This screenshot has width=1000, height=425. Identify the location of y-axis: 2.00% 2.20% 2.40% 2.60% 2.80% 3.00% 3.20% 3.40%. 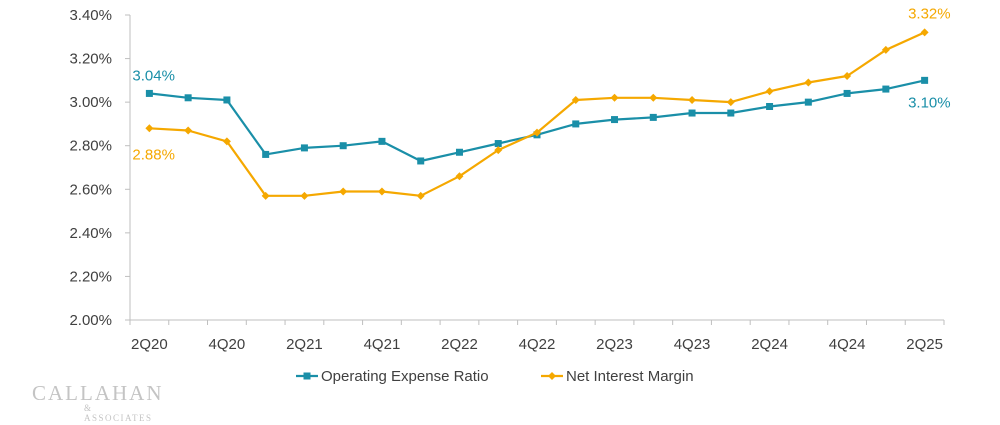
(100, 168).